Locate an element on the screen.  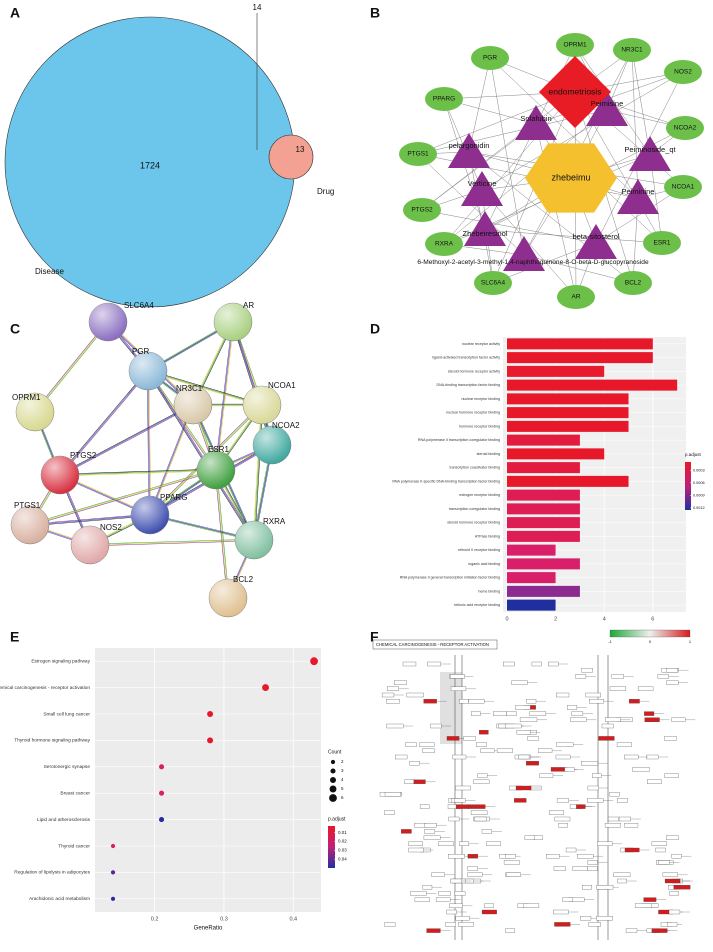
x-tick-label: 2 is located at coordinates (555, 619).